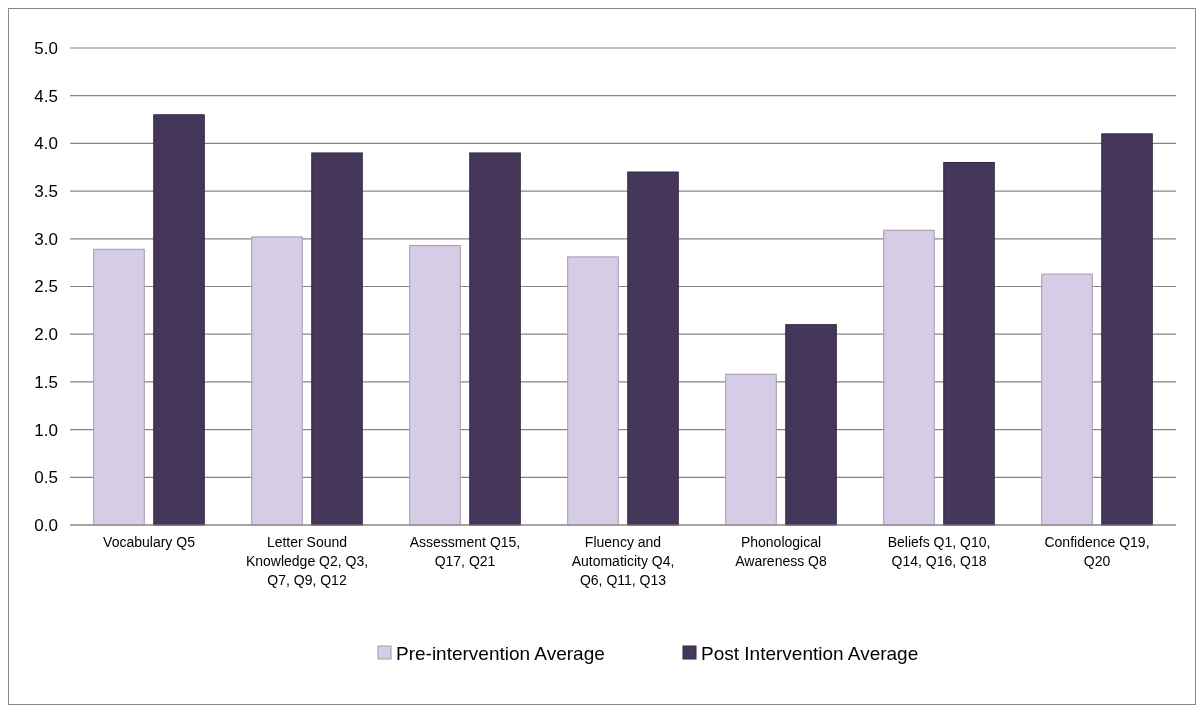 Image resolution: width=1204 pixels, height=713 pixels. I want to click on y-tick-label: 2.0, so click(46, 335).